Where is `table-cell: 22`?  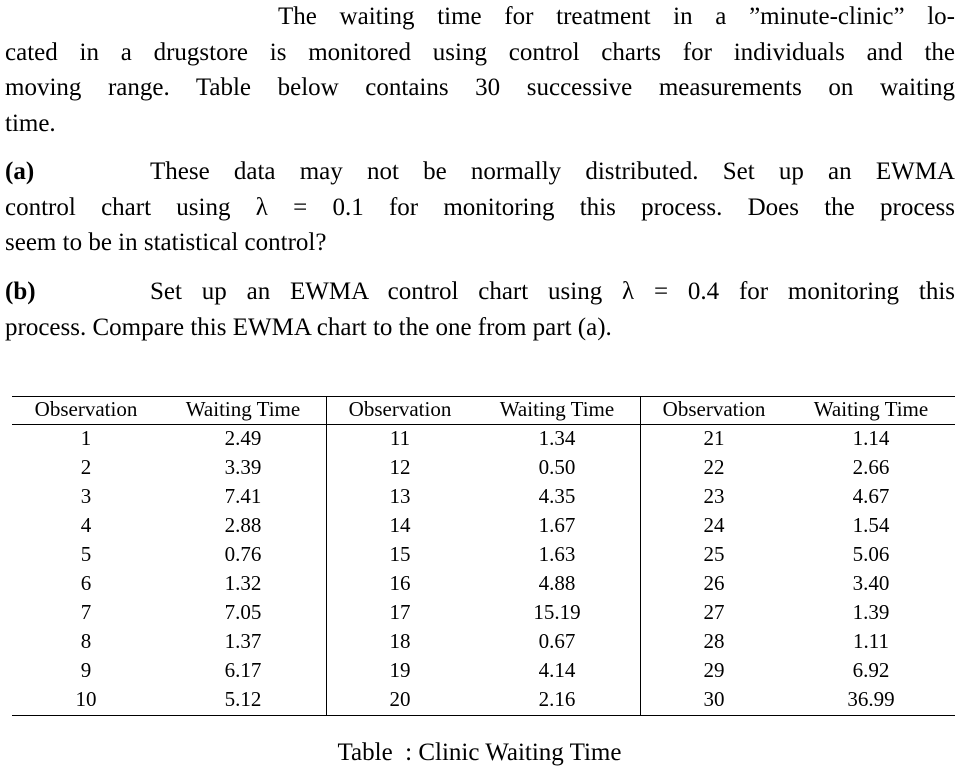 table-cell: 22 is located at coordinates (714, 467).